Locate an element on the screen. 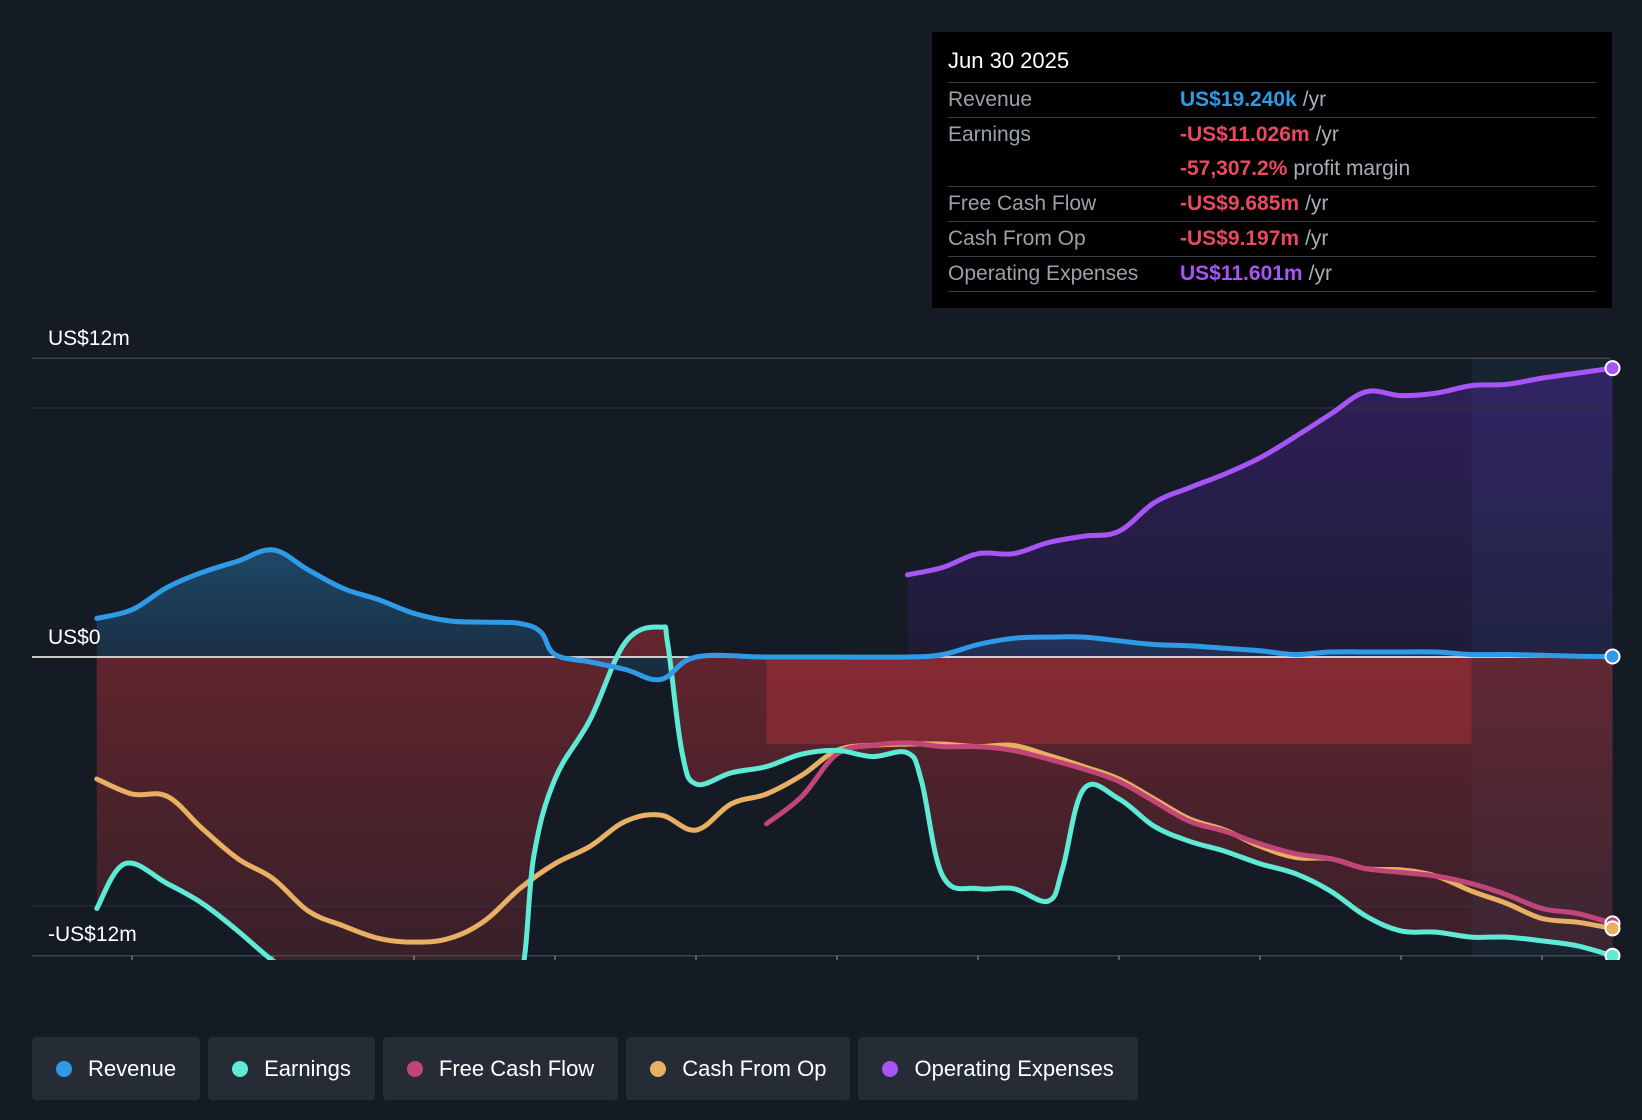  tooltip-label: Free Cash Flow is located at coordinates (1022, 203).